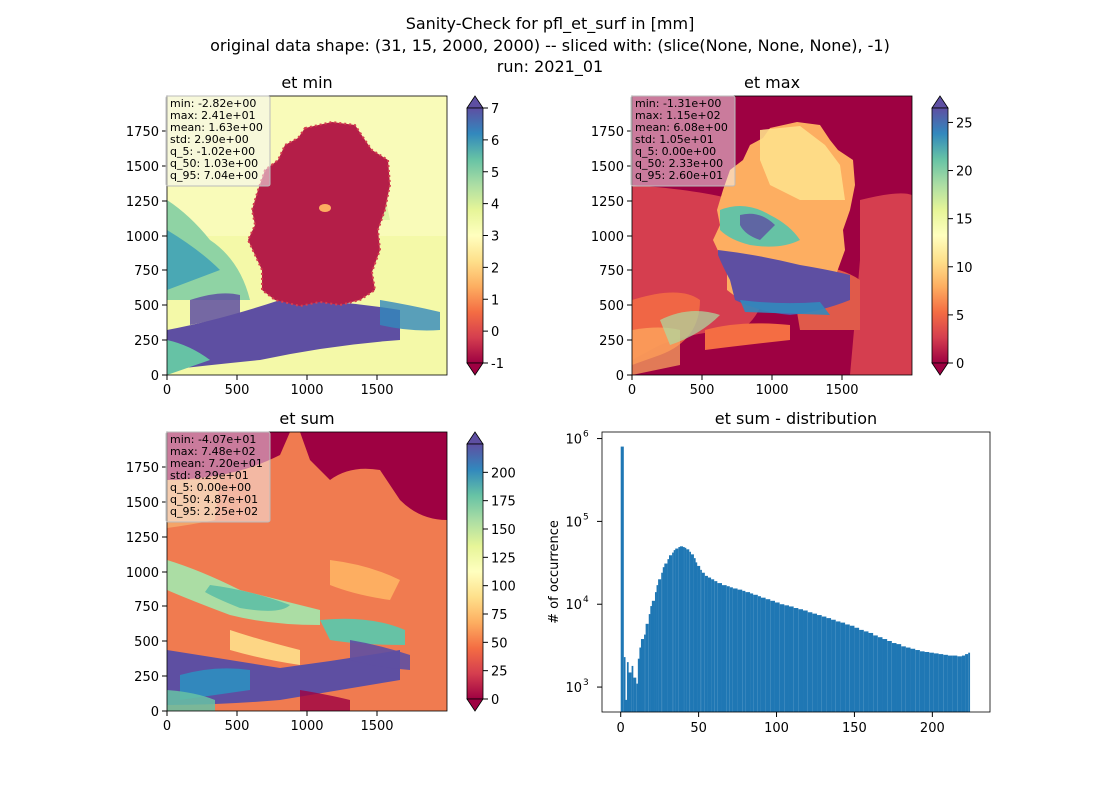 Image resolution: width=1100 pixels, height=804 pixels. What do you see at coordinates (307, 235) in the screenshot?
I see `heatmap-image` at bounding box center [307, 235].